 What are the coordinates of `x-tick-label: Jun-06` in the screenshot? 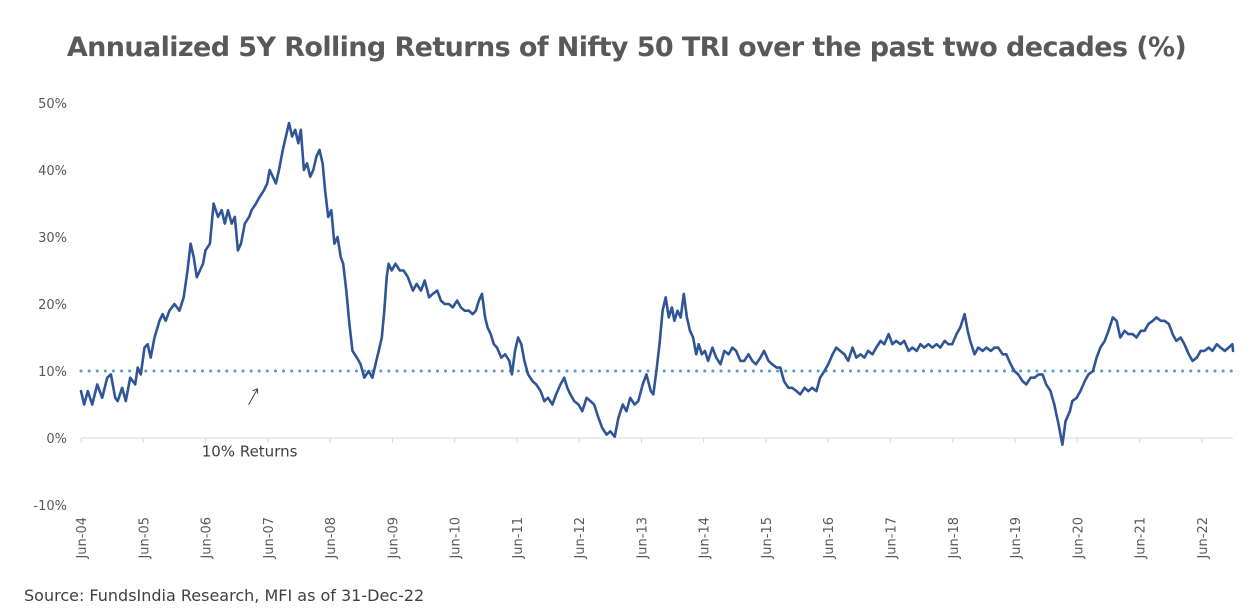 It's located at (207, 538).